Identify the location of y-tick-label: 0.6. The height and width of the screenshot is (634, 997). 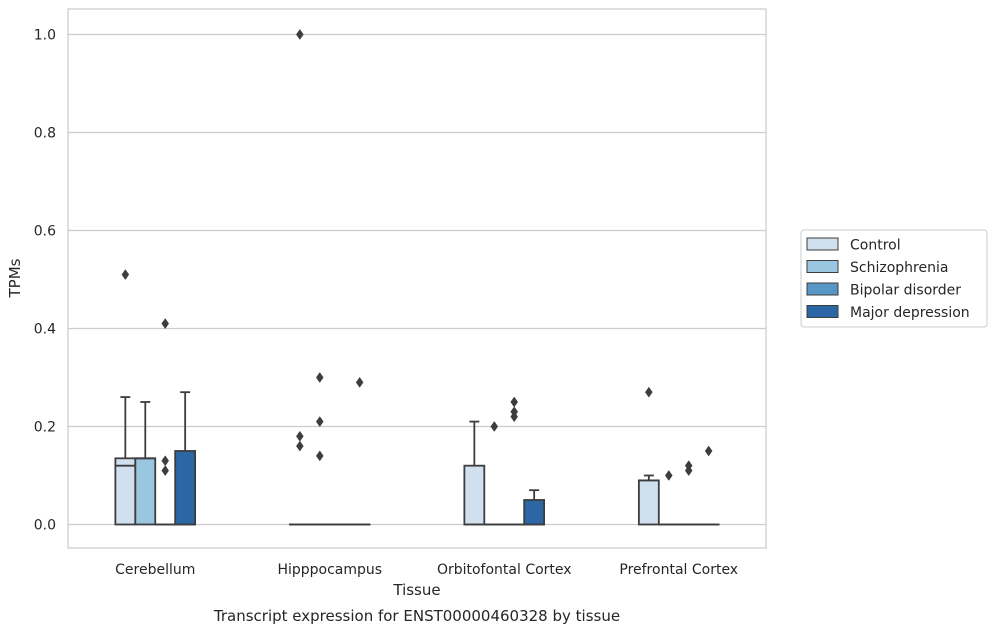
(45, 231).